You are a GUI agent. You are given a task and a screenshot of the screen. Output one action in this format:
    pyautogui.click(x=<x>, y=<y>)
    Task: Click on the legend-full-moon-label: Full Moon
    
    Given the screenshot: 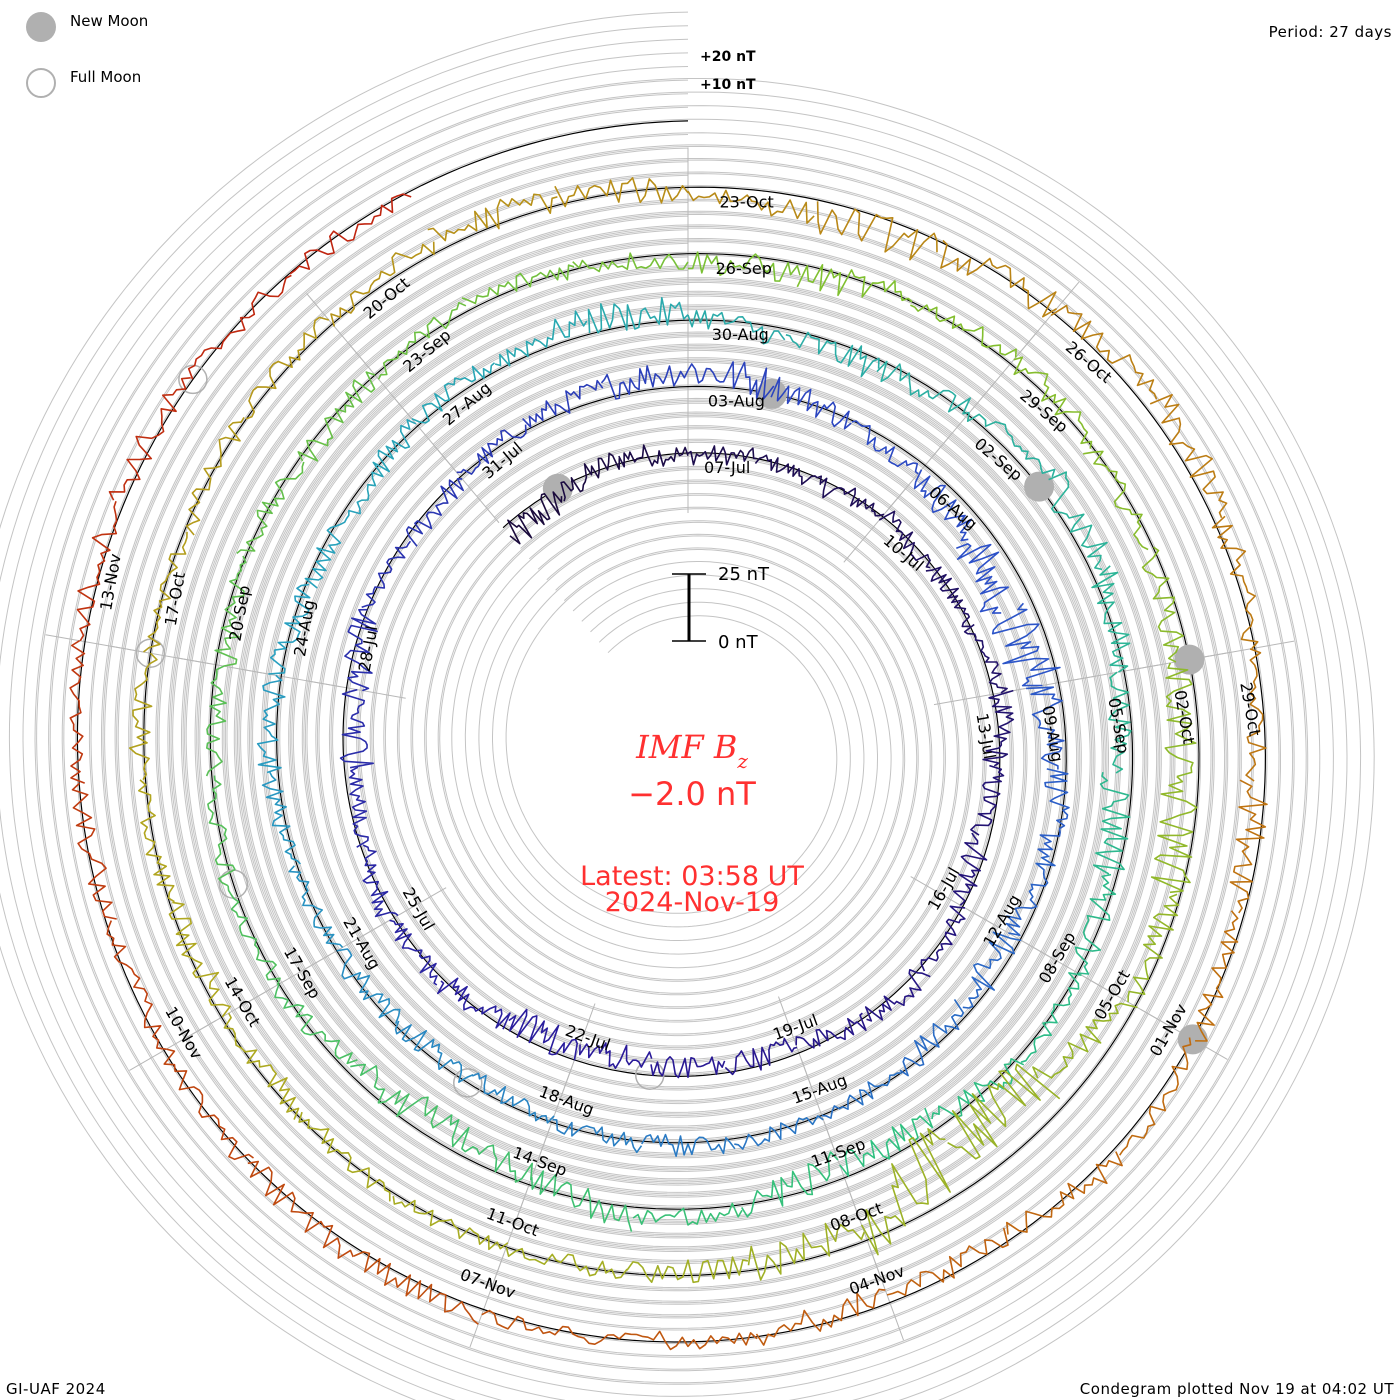 What is the action you would take?
    pyautogui.click(x=106, y=77)
    